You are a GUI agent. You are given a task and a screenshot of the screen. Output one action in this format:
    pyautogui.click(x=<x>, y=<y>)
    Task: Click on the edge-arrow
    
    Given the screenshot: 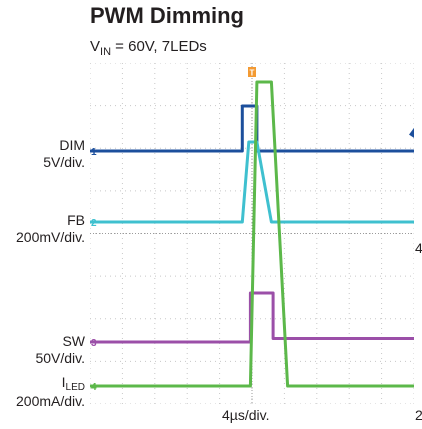 What is the action you would take?
    pyautogui.click(x=411, y=132)
    